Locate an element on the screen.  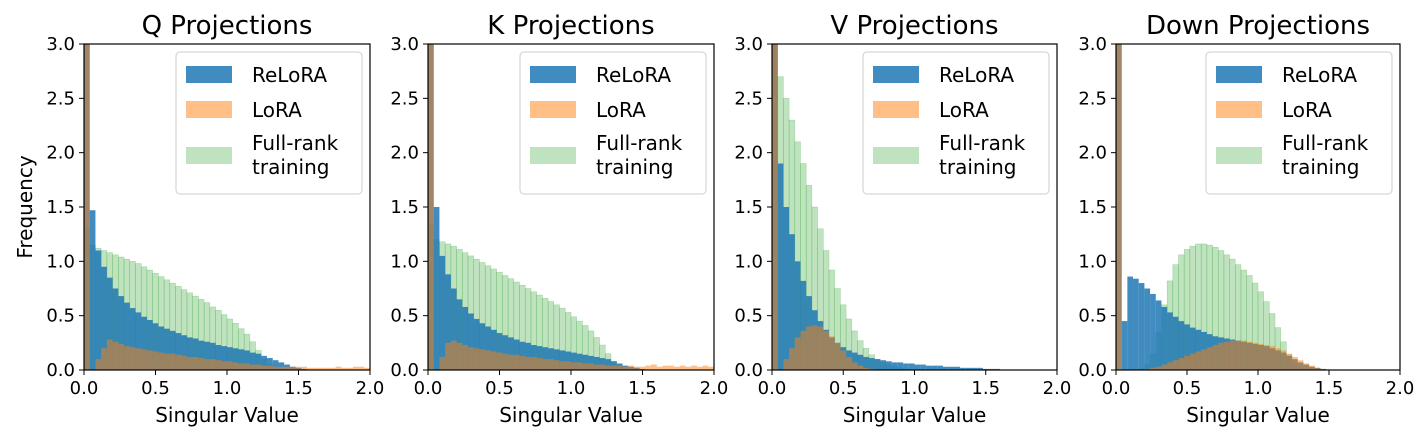
legend-swatch-relora is located at coordinates (896, 74).